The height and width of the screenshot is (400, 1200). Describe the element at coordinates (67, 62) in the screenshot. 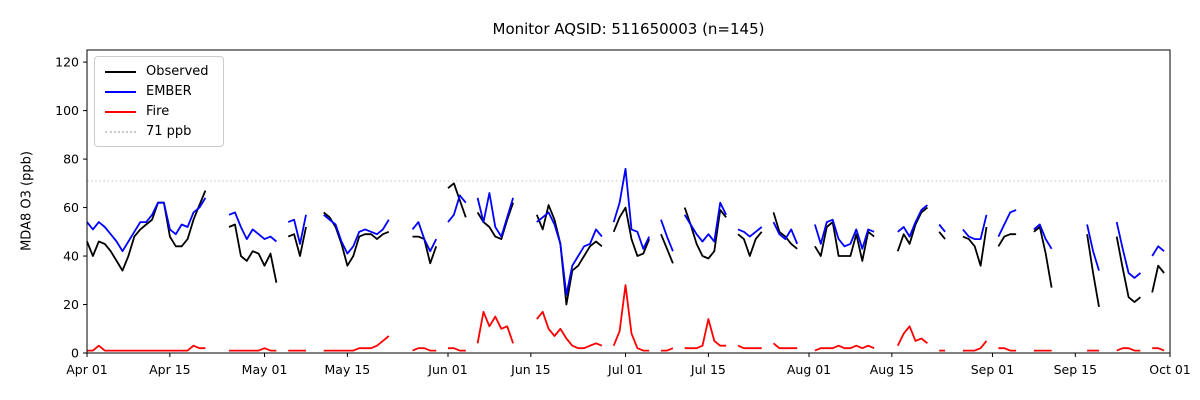

I see `y-tick-label: 120` at that location.